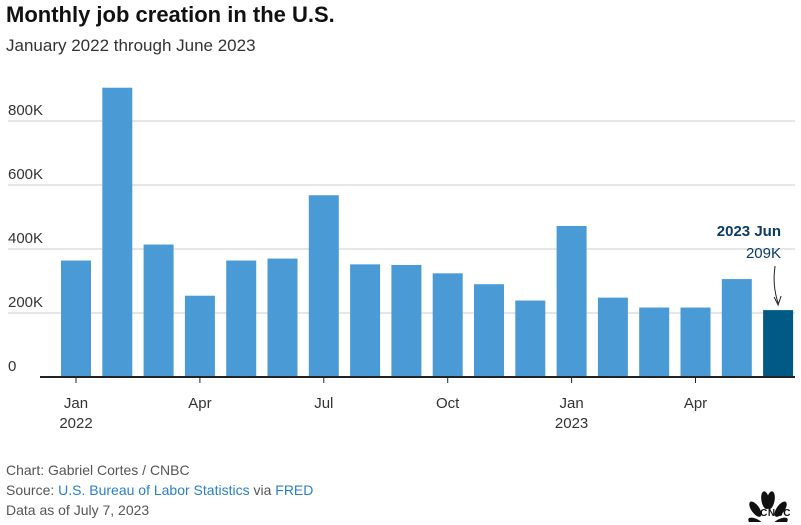  I want to click on x-tick-label: Jul, so click(323, 403).